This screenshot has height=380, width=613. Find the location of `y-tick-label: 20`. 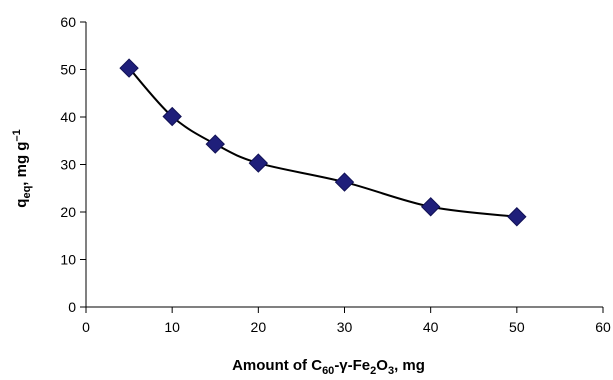

y-tick-label: 20 is located at coordinates (68, 212).